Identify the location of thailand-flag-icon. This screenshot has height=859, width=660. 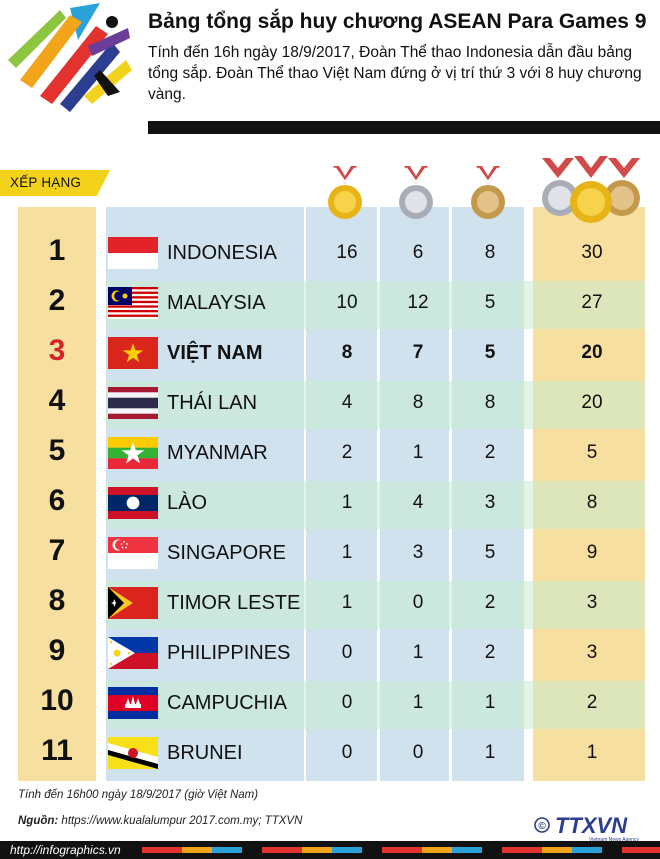
(133, 403).